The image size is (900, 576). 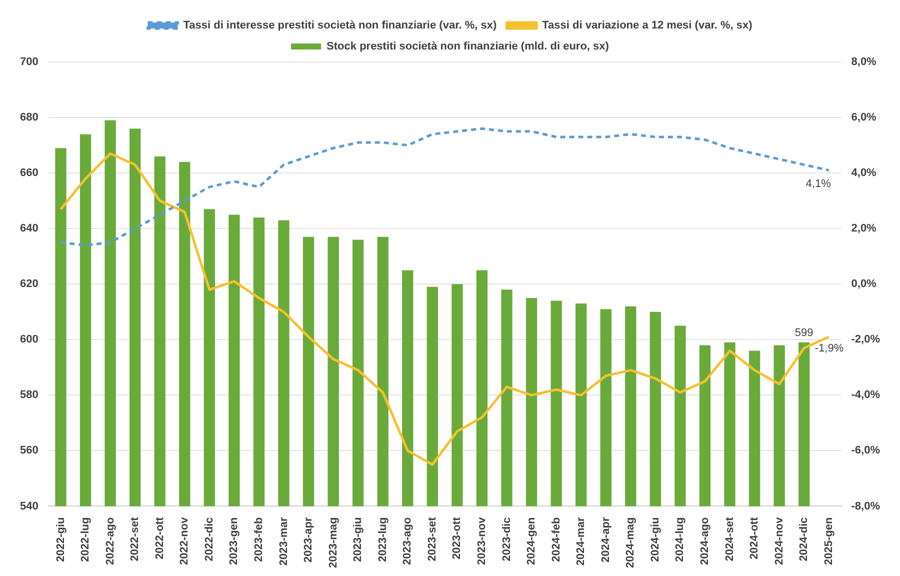 What do you see at coordinates (110, 540) in the screenshot?
I see `x-tick-label: 2022-ago` at bounding box center [110, 540].